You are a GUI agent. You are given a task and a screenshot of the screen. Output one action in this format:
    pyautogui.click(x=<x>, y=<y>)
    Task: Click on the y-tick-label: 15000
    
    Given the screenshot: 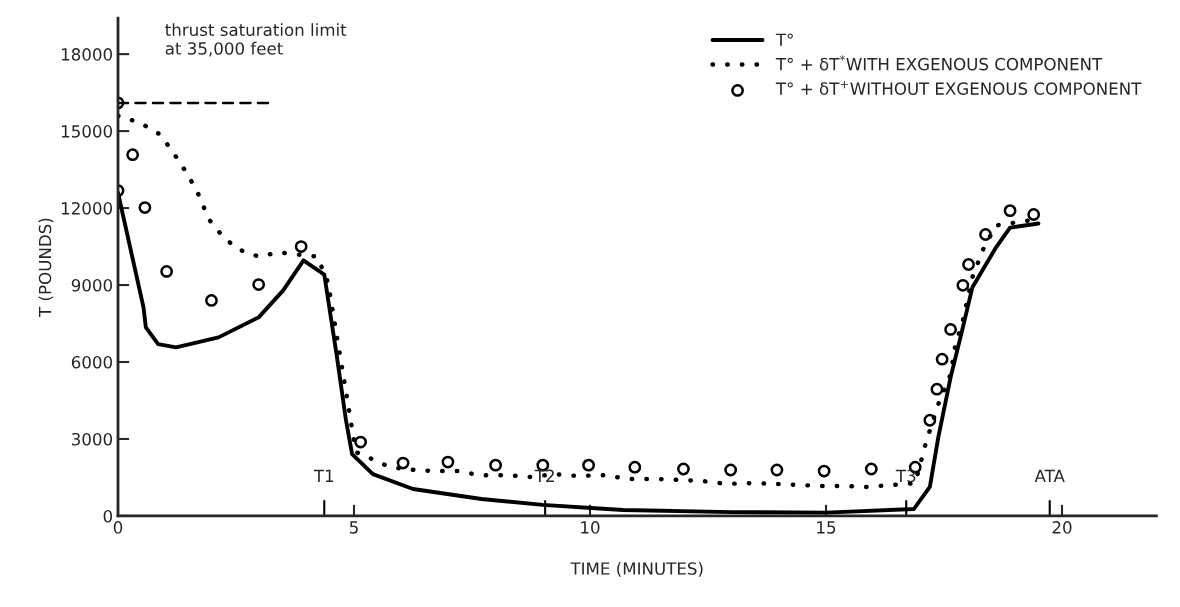 What is the action you would take?
    pyautogui.click(x=87, y=131)
    